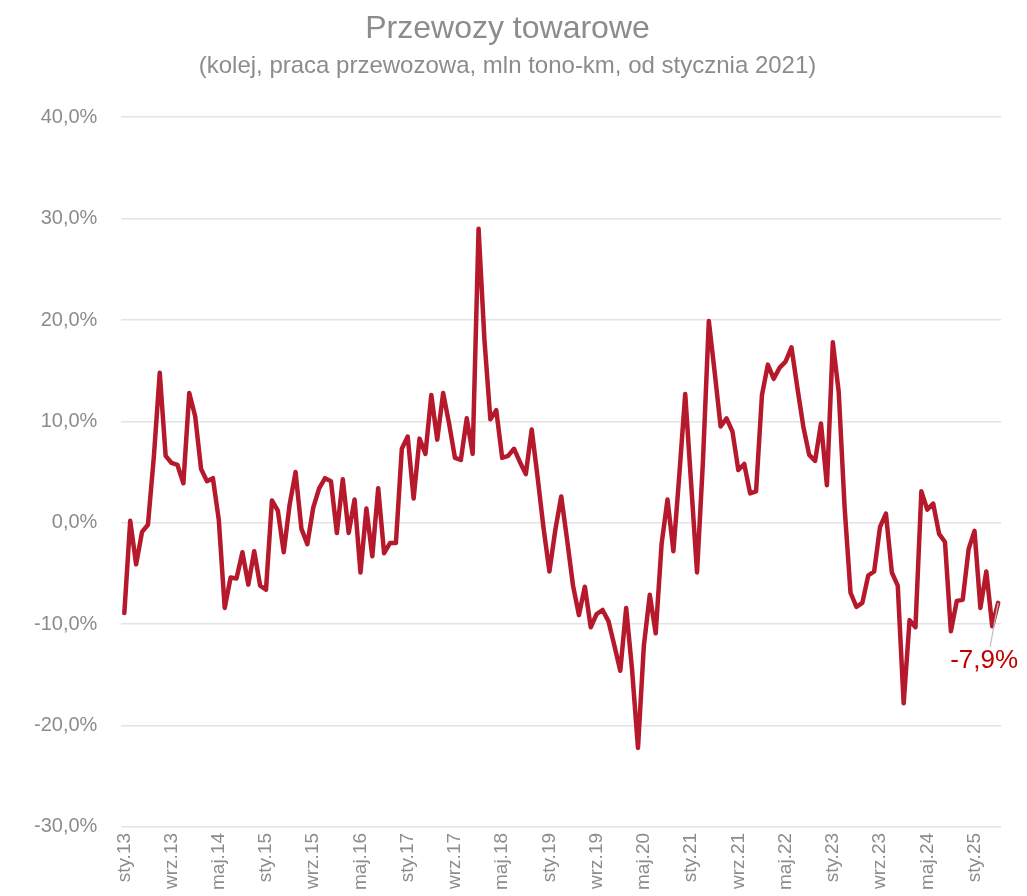 Image resolution: width=1027 pixels, height=896 pixels. Describe the element at coordinates (507, 27) in the screenshot. I see `chart-title: Przewozy towarowe` at that location.